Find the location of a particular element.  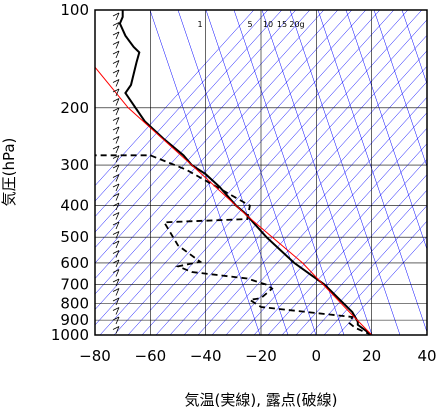

x-tick-label: −20 is located at coordinates (261, 356).